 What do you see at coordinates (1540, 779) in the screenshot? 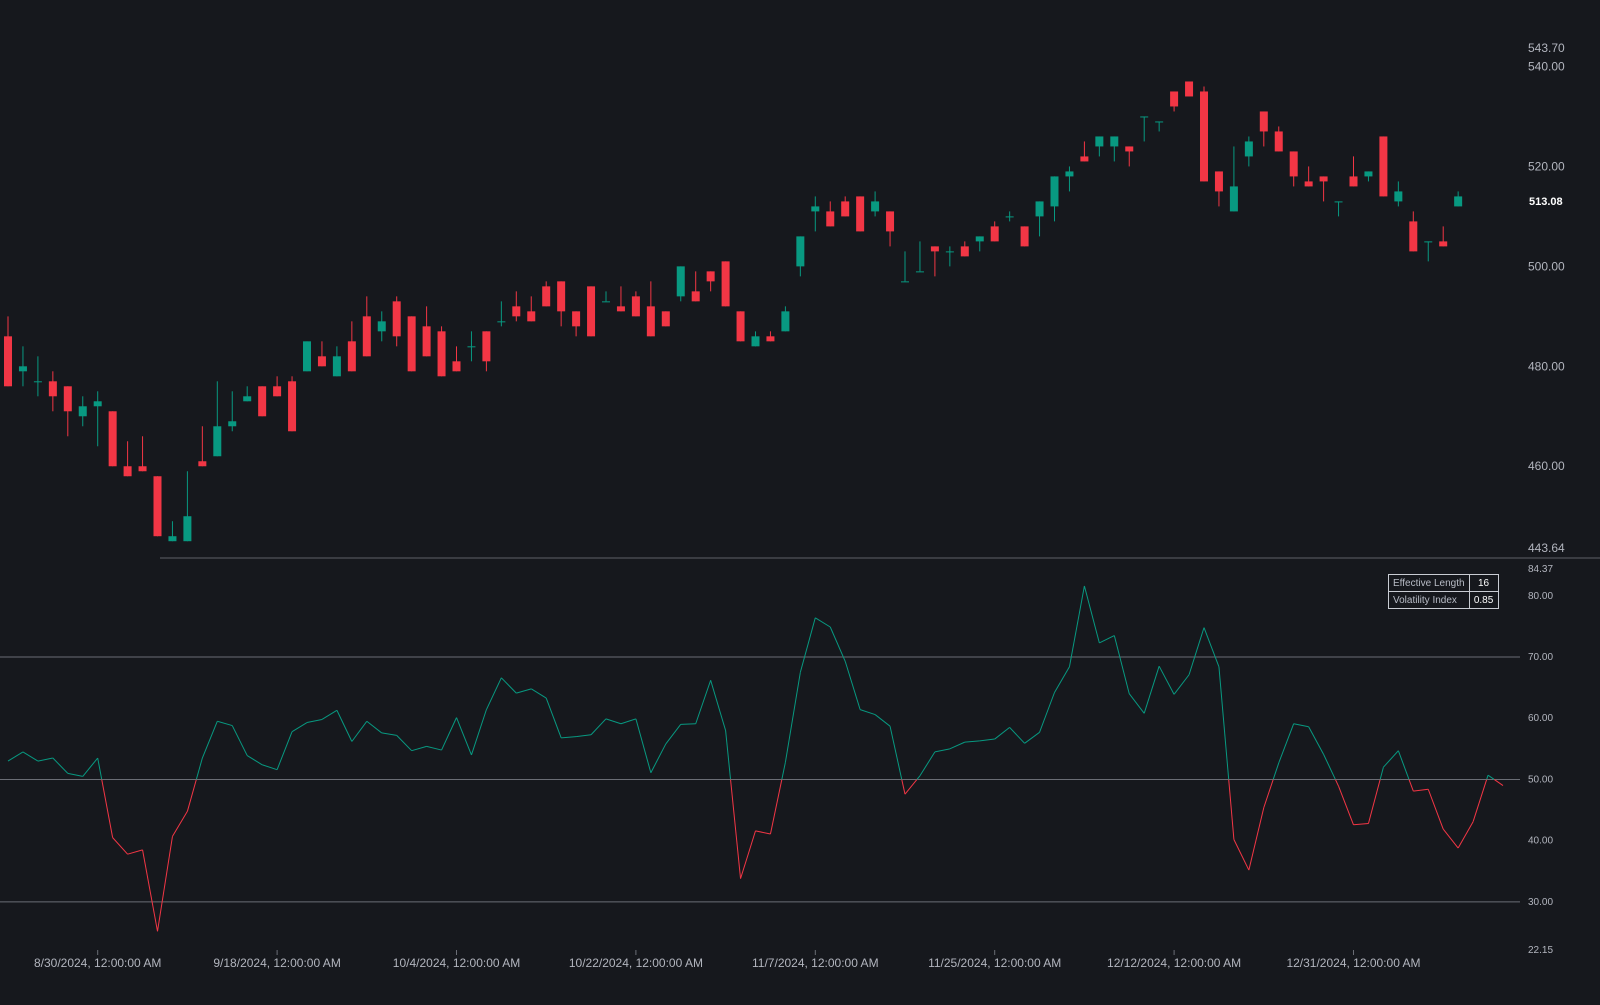
I see `oscillator-tick-label: 50.00` at bounding box center [1540, 779].